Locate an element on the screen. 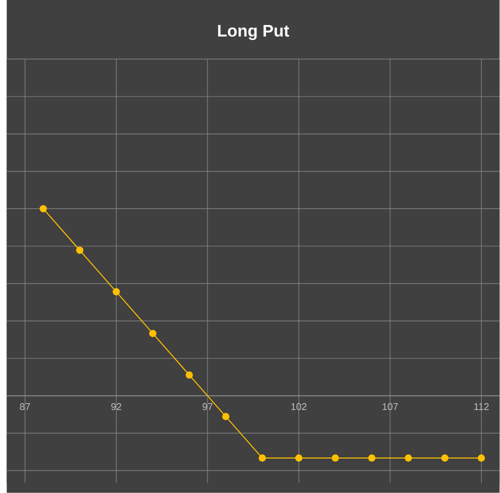 Image resolution: width=500 pixels, height=493 pixels. x-tick-label: 97 is located at coordinates (207, 406).